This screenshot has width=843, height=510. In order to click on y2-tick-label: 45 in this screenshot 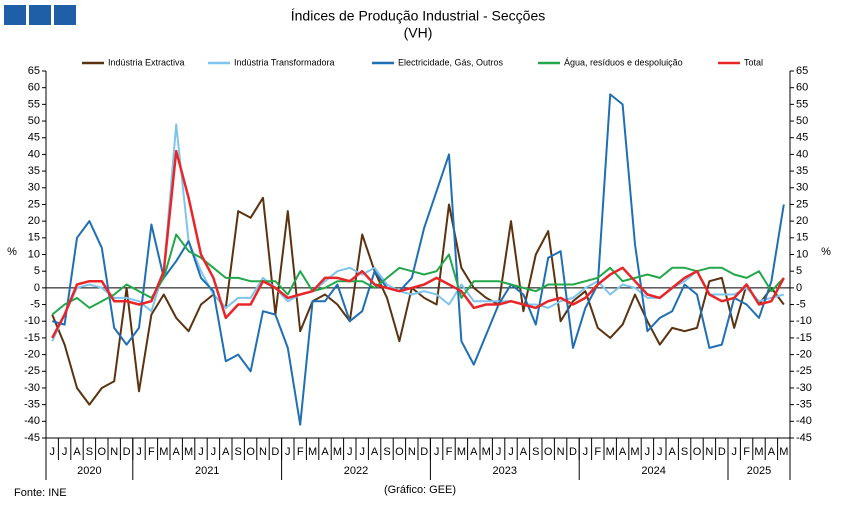, I will do `click(802, 138)`.